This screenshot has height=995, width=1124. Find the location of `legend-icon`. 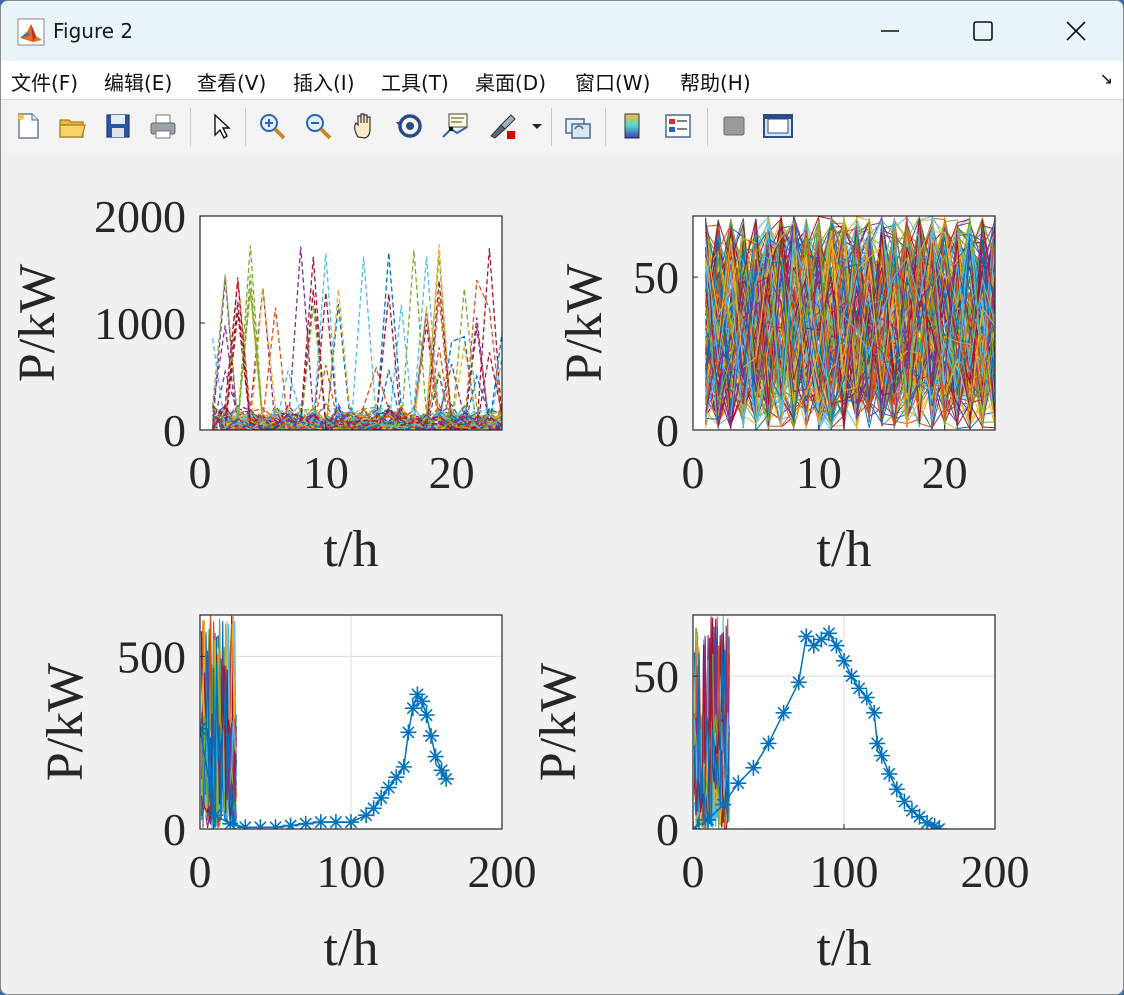

legend-icon is located at coordinates (678, 126).